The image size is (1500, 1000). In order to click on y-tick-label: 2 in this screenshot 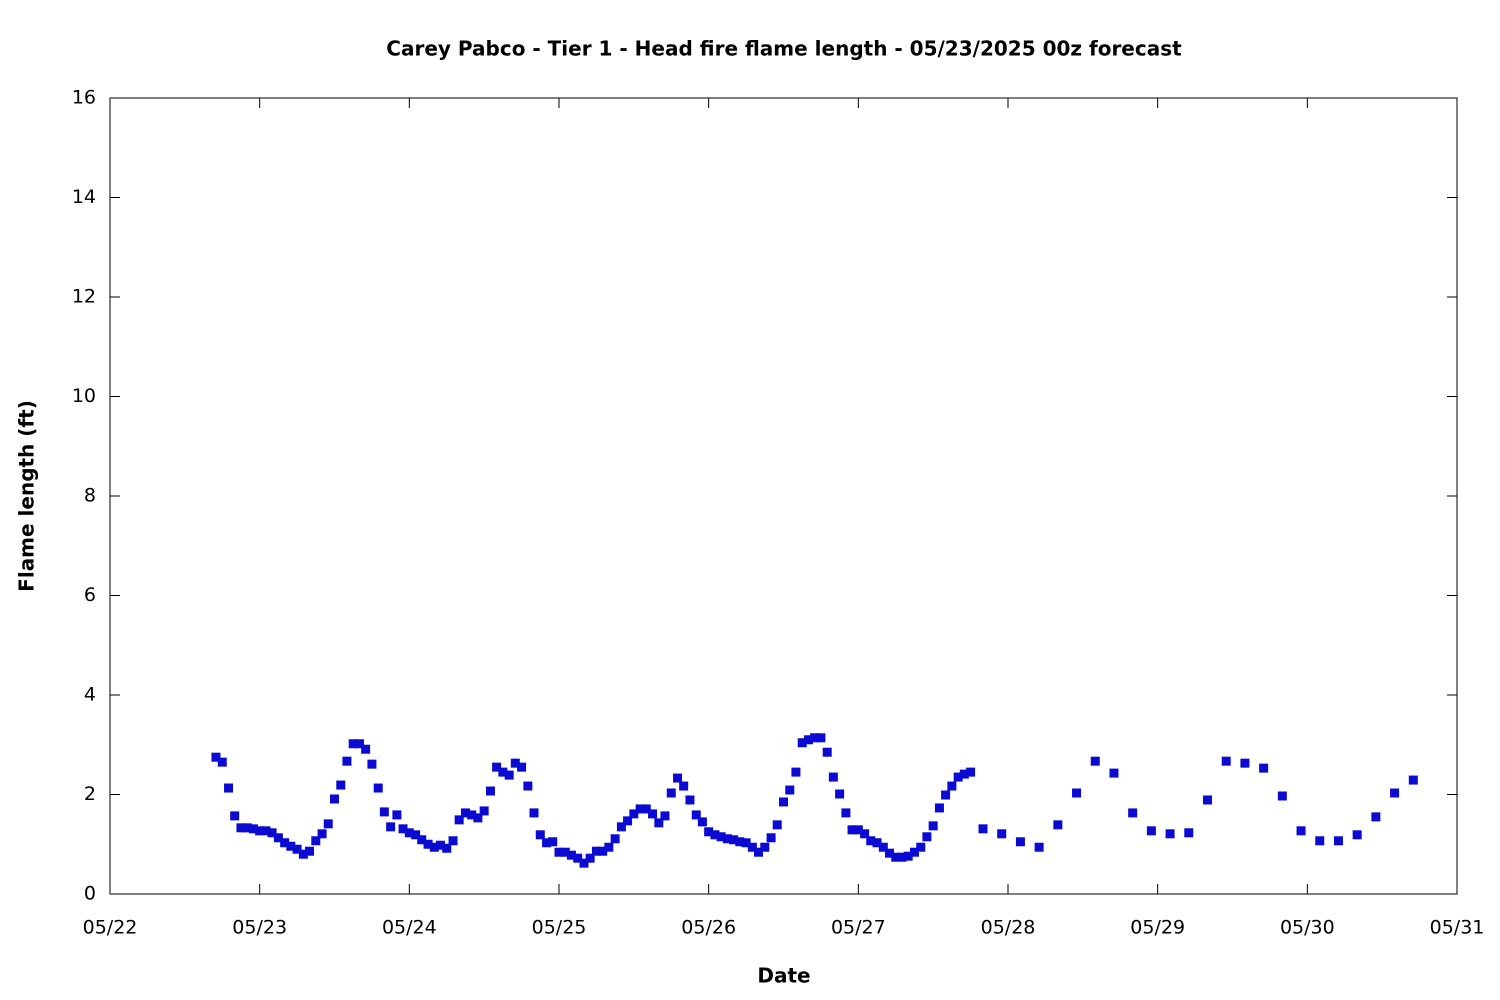, I will do `click(90, 794)`.